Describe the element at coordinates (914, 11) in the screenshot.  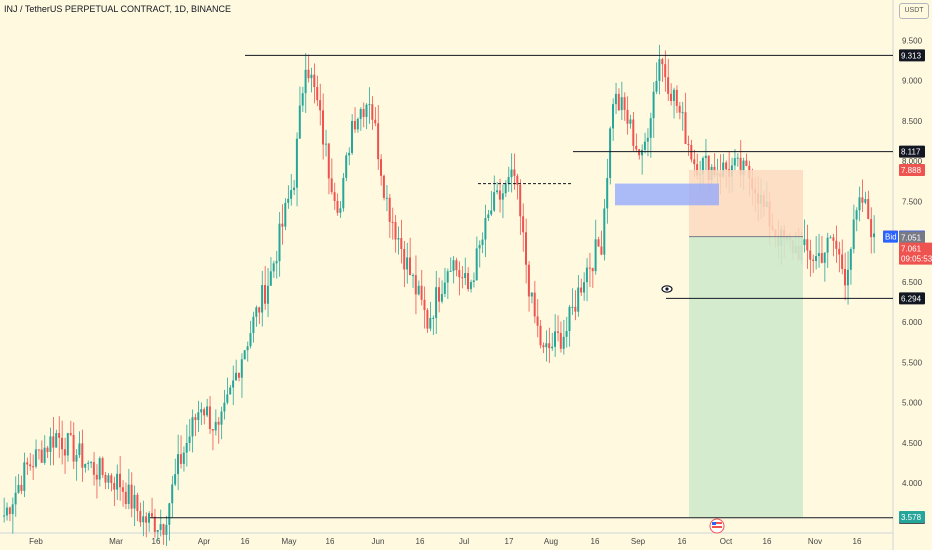
I see `currency-unit-button: USDT` at that location.